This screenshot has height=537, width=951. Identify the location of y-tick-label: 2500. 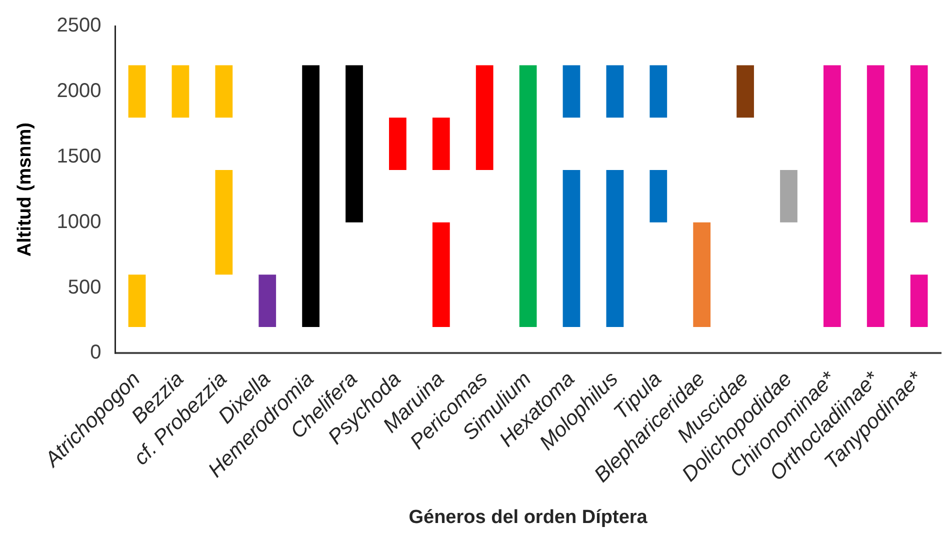
(79, 25).